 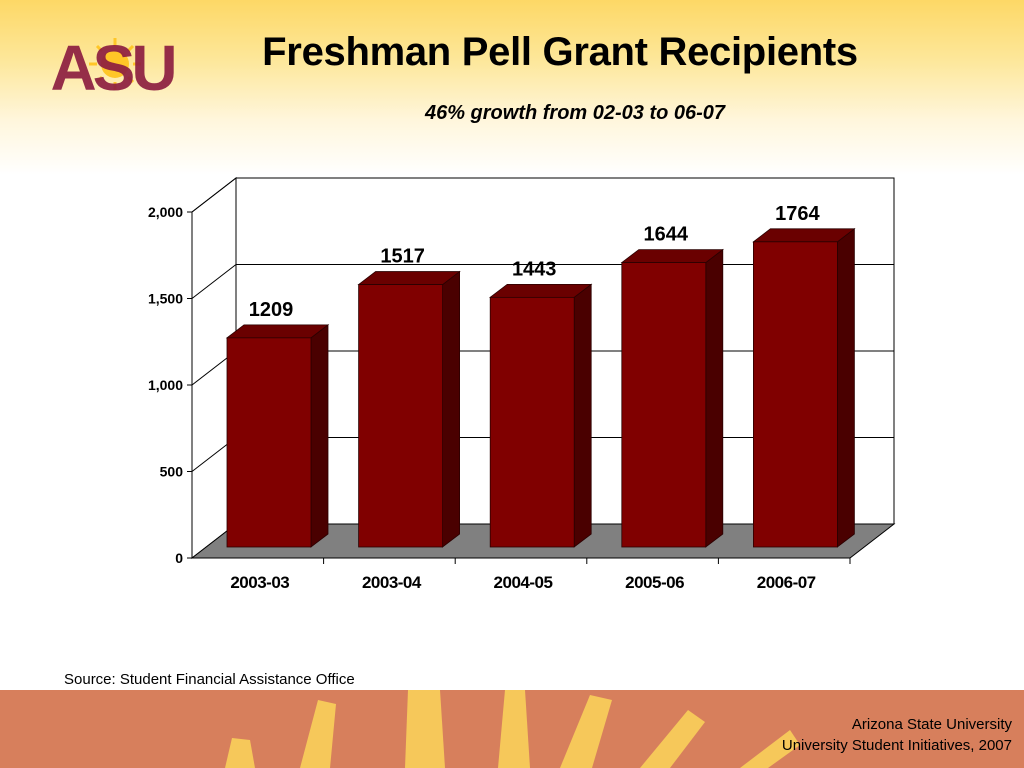 What do you see at coordinates (931, 724) in the screenshot?
I see `footer-line-1: Arizona State University` at bounding box center [931, 724].